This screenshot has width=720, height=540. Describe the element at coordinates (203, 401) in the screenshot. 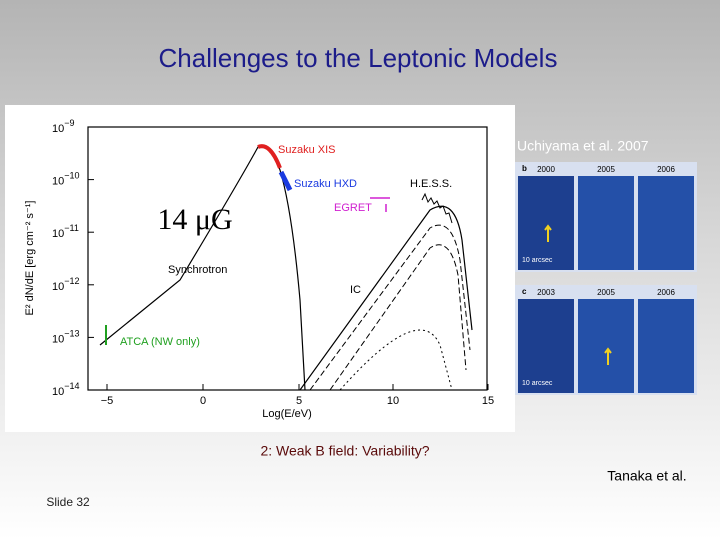

I see `x-tick-label: 0` at that location.